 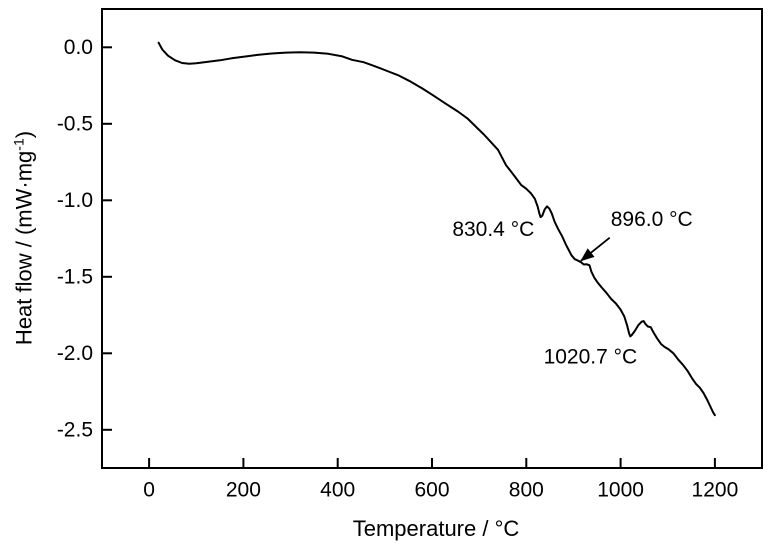 What do you see at coordinates (149, 490) in the screenshot?
I see `x-axis-tick-label: 0` at bounding box center [149, 490].